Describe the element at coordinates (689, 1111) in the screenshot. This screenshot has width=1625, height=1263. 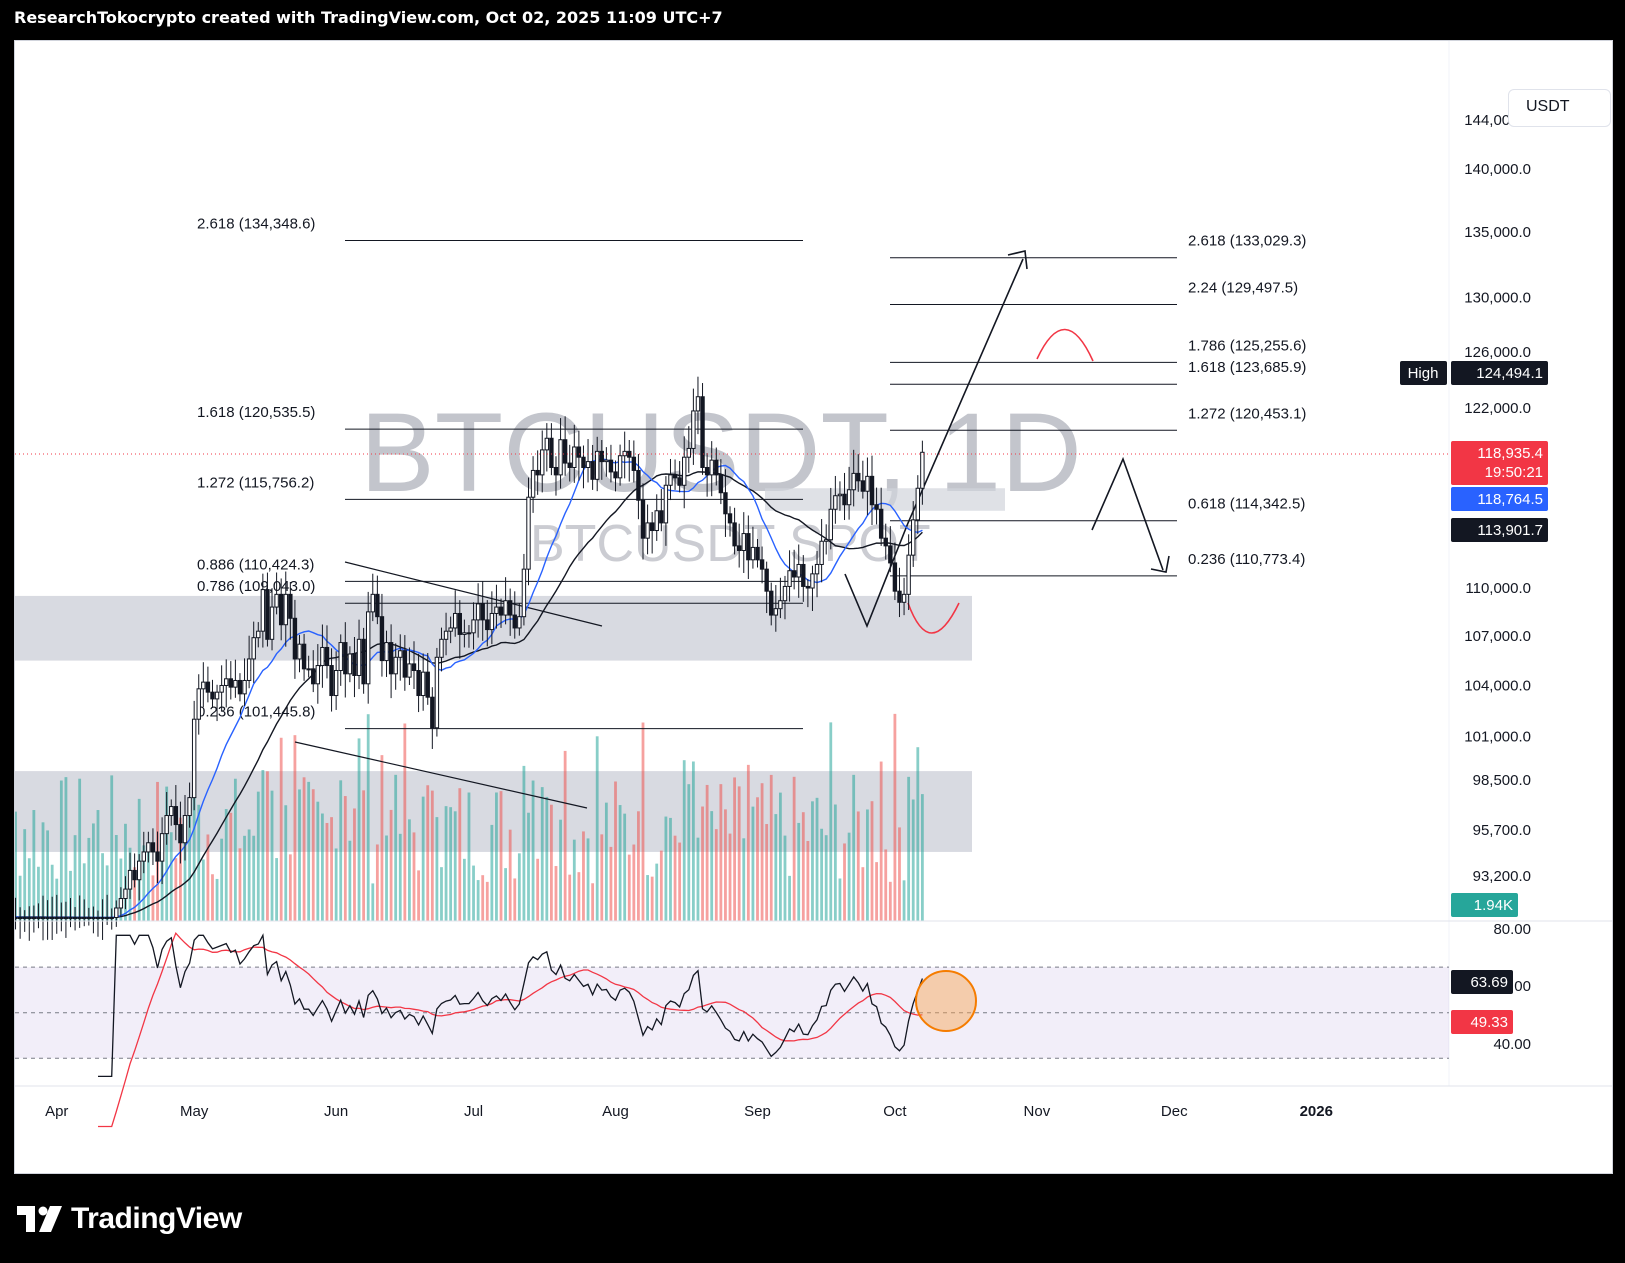
I see `time-axis: Apr May Jun Jul Aug Sep Oct Nov Dec 2026` at that location.